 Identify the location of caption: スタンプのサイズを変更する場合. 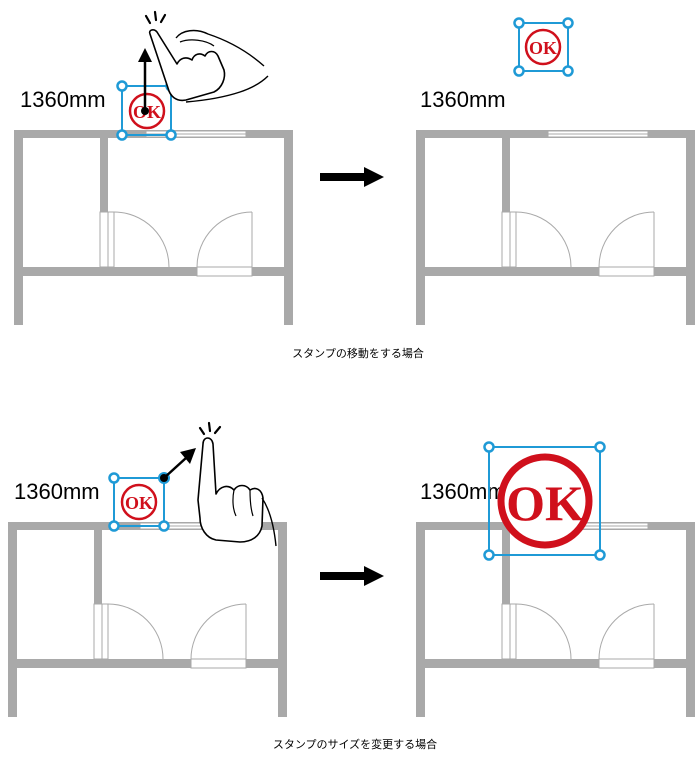
(355, 744).